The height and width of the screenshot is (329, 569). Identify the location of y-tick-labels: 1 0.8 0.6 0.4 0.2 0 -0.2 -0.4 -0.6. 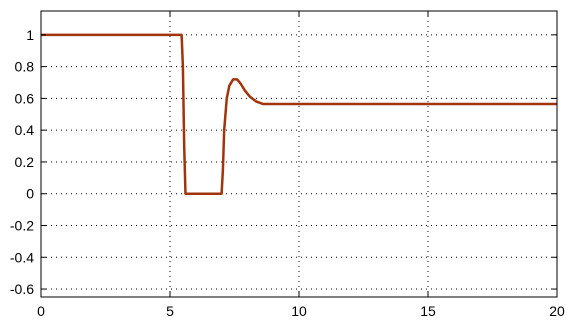
(22, 162).